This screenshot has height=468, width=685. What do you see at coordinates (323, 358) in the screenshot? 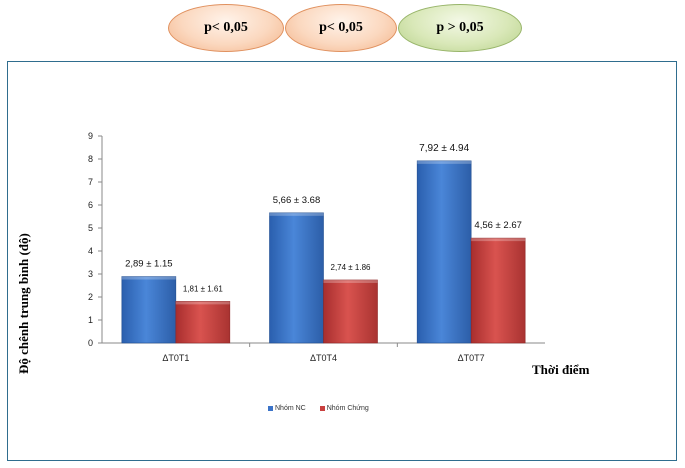
I see `x-tick-label: ΔT0T4` at bounding box center [323, 358].